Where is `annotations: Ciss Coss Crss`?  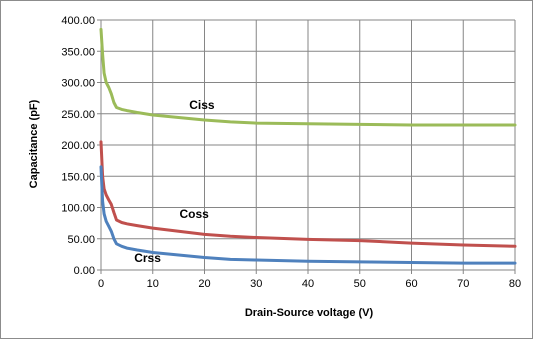
annotations: Ciss Coss Crss is located at coordinates (174, 181).